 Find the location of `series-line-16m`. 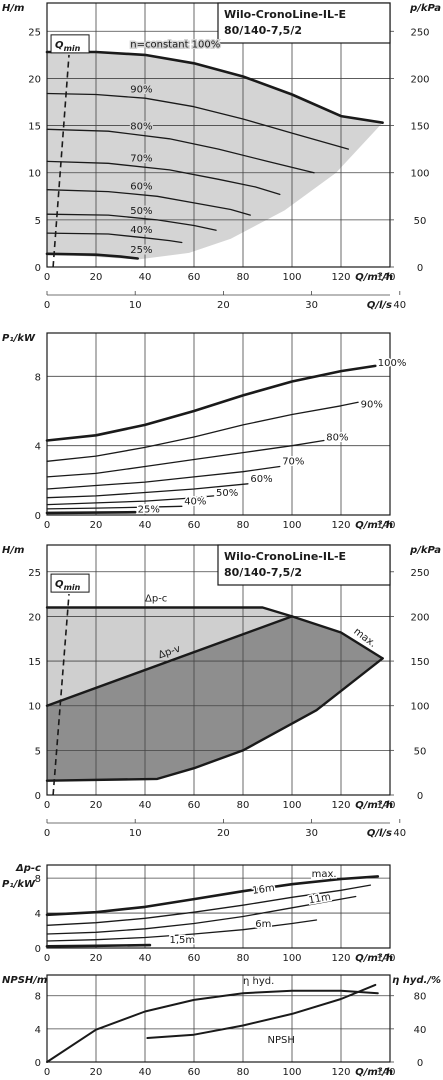

series-line-16m is located at coordinates (209, 905).